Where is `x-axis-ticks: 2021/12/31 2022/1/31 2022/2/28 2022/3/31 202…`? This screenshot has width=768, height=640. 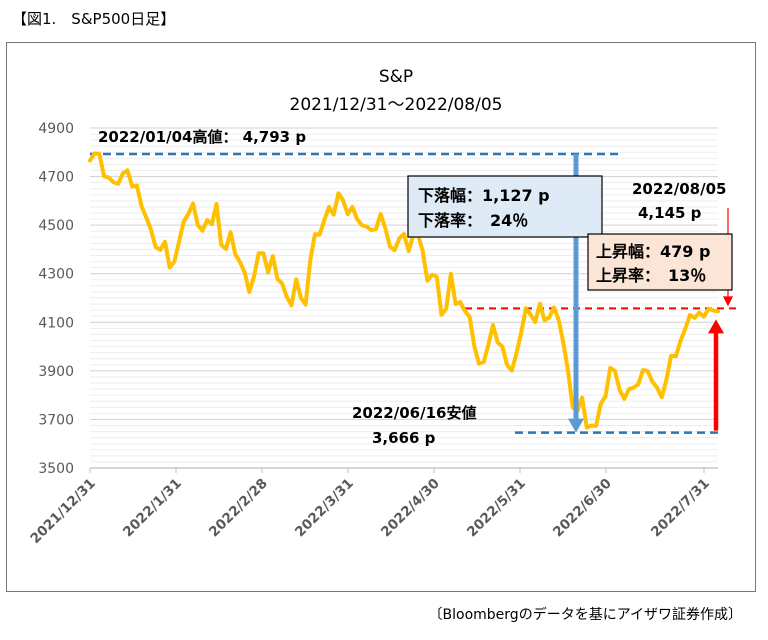 x-axis-ticks: 2021/12/31 2022/1/31 2022/2/28 2022/3/31 202… is located at coordinates (370, 507).